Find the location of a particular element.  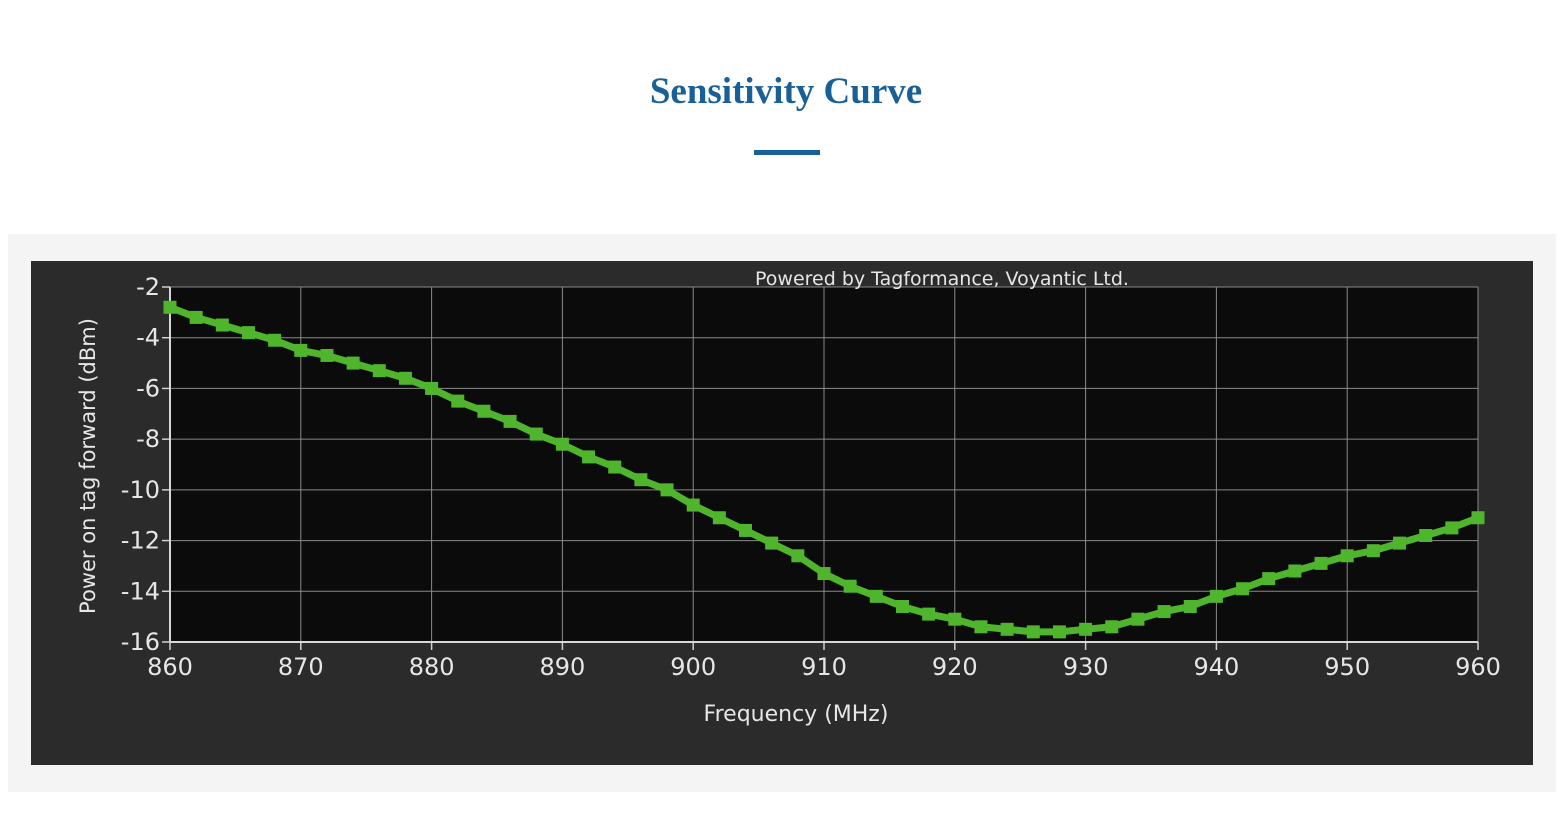

x-tick-label: 890 is located at coordinates (562, 667).